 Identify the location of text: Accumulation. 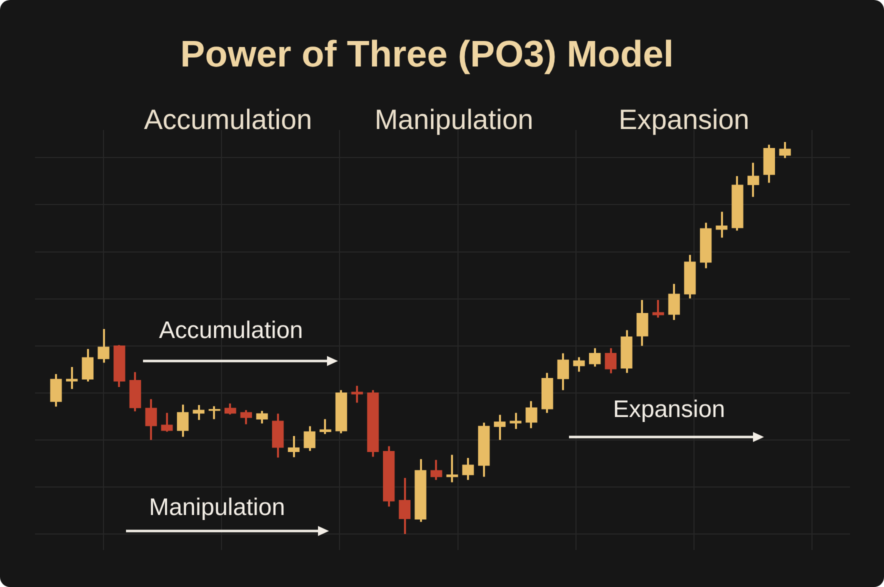
(228, 120).